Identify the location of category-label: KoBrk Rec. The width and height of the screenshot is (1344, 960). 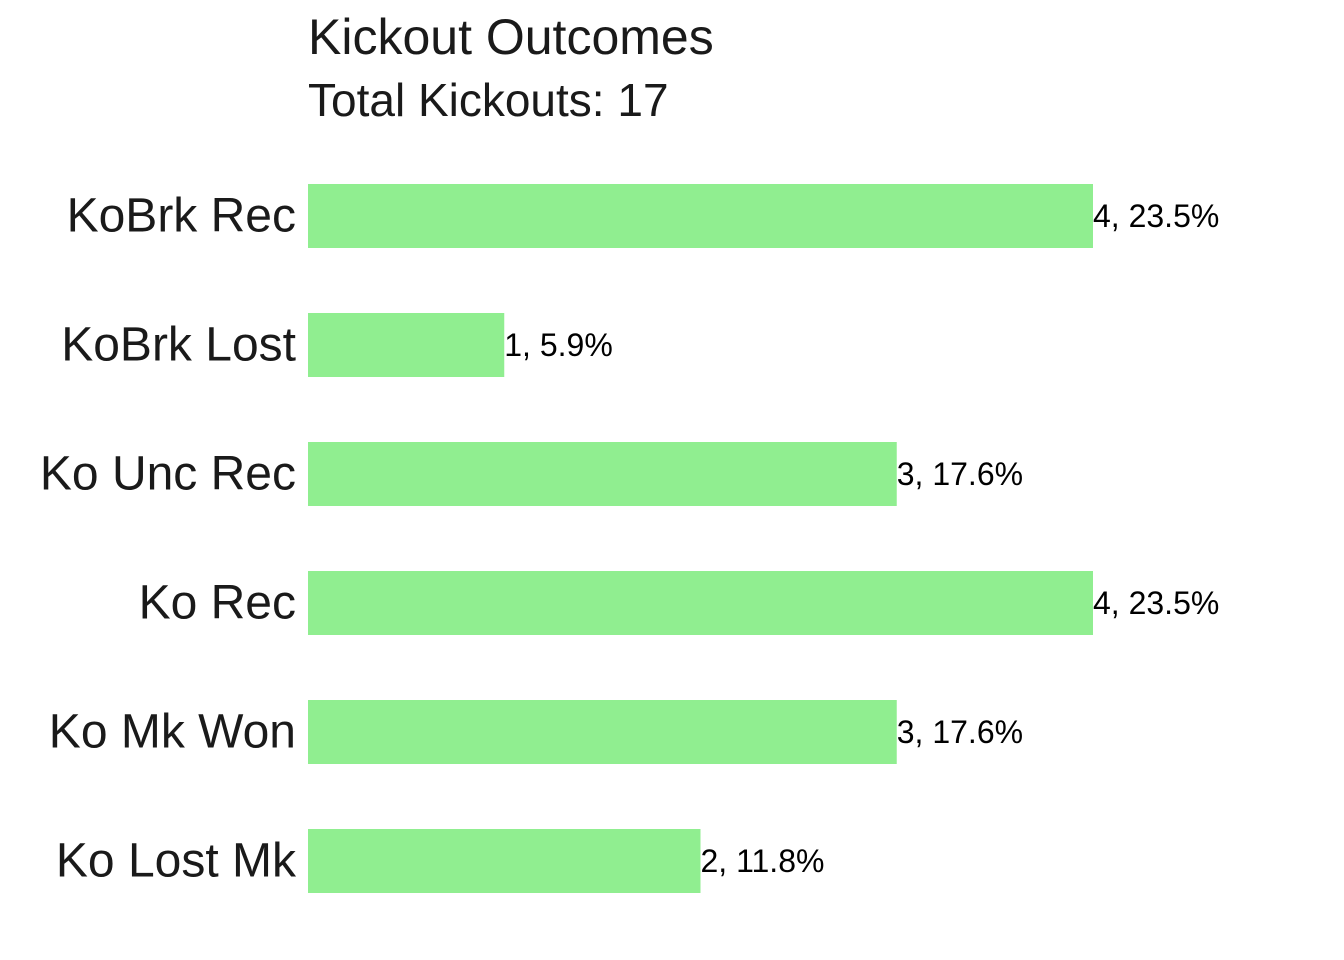
(181, 216).